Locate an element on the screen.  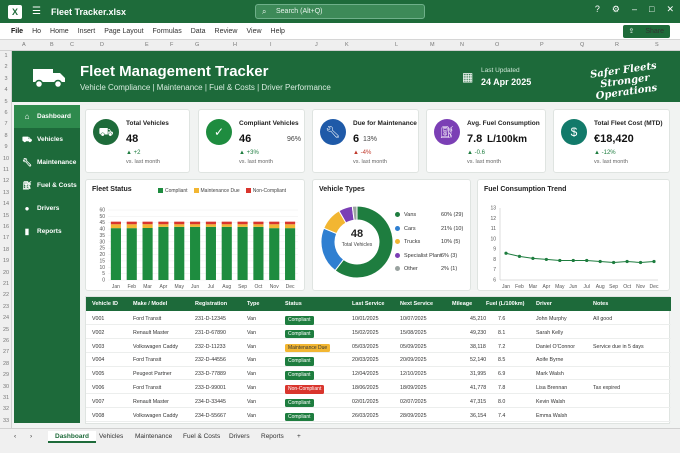
column-header: Vehicle ID is located at coordinates (105, 304).